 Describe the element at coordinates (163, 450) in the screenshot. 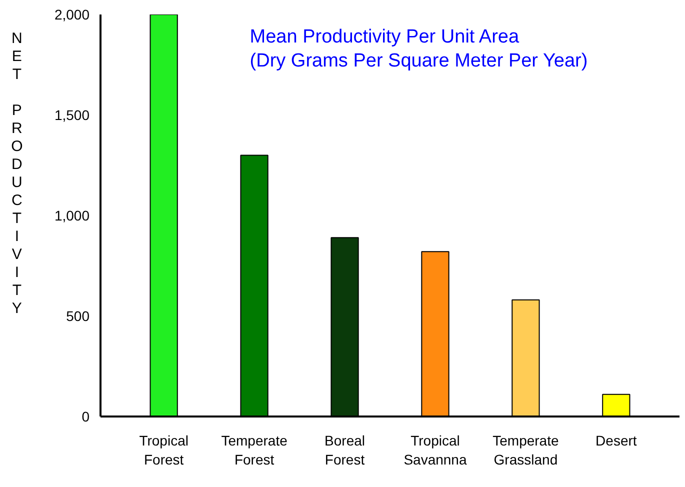

I see `x-tick-label: Tropical Forest` at that location.